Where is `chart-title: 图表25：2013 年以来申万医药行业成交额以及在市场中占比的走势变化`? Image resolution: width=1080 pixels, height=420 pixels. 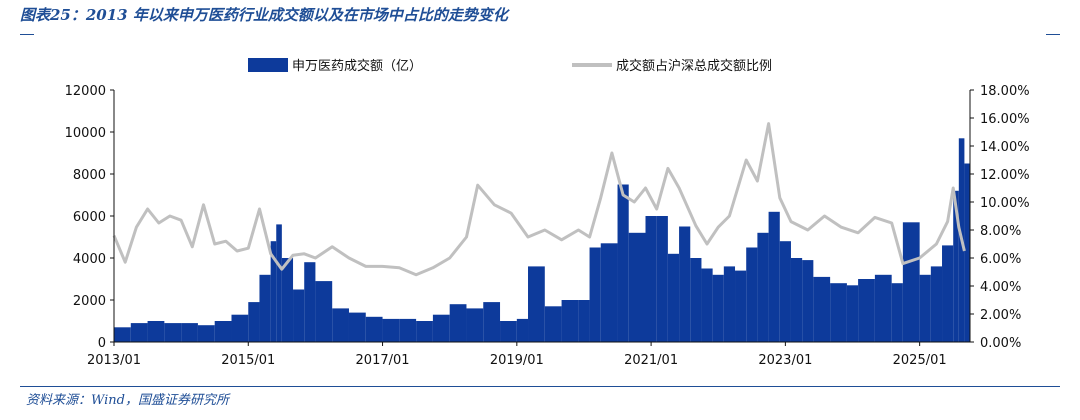 chart-title: 图表25：2013 年以来申万医药行业成交额以及在市场中占比的走势变化 is located at coordinates (264, 15).